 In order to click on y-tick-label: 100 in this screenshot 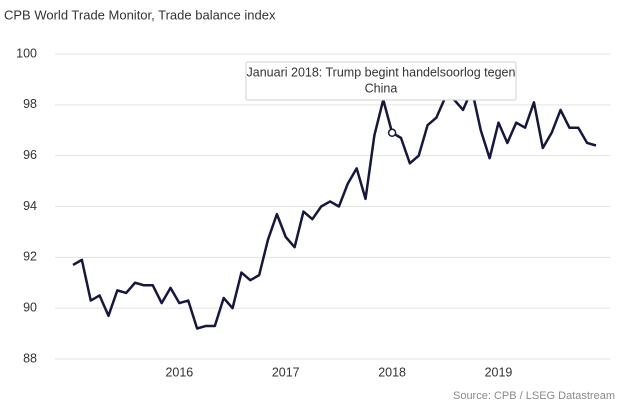, I will do `click(26, 53)`.